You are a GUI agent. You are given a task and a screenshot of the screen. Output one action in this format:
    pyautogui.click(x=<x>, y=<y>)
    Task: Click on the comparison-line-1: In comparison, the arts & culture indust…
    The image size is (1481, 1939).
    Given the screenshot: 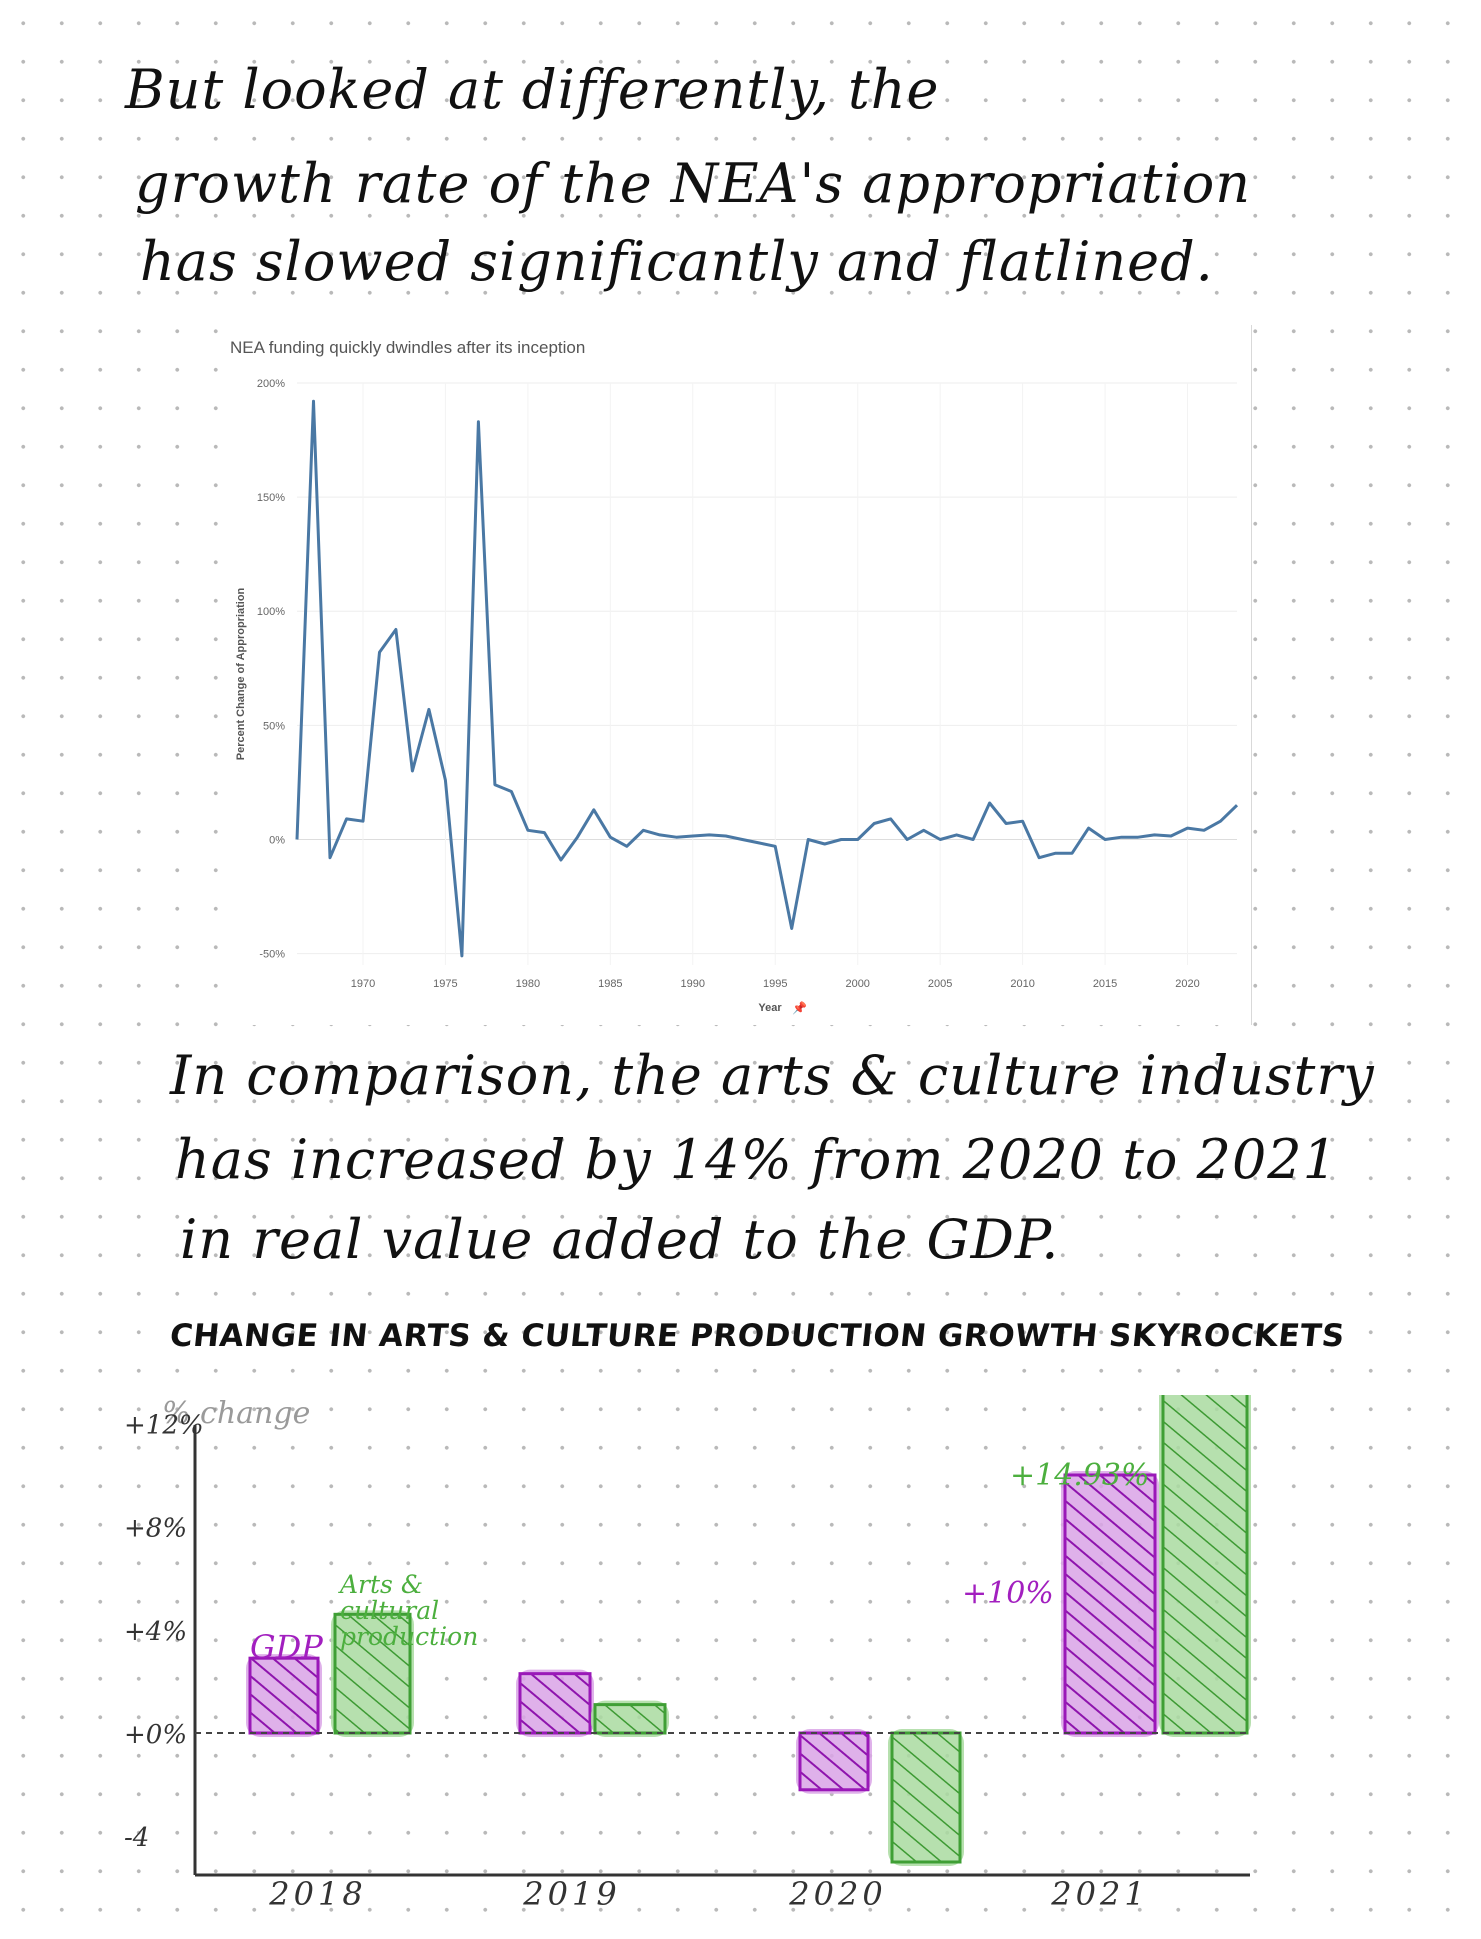 What is the action you would take?
    pyautogui.click(x=772, y=1075)
    